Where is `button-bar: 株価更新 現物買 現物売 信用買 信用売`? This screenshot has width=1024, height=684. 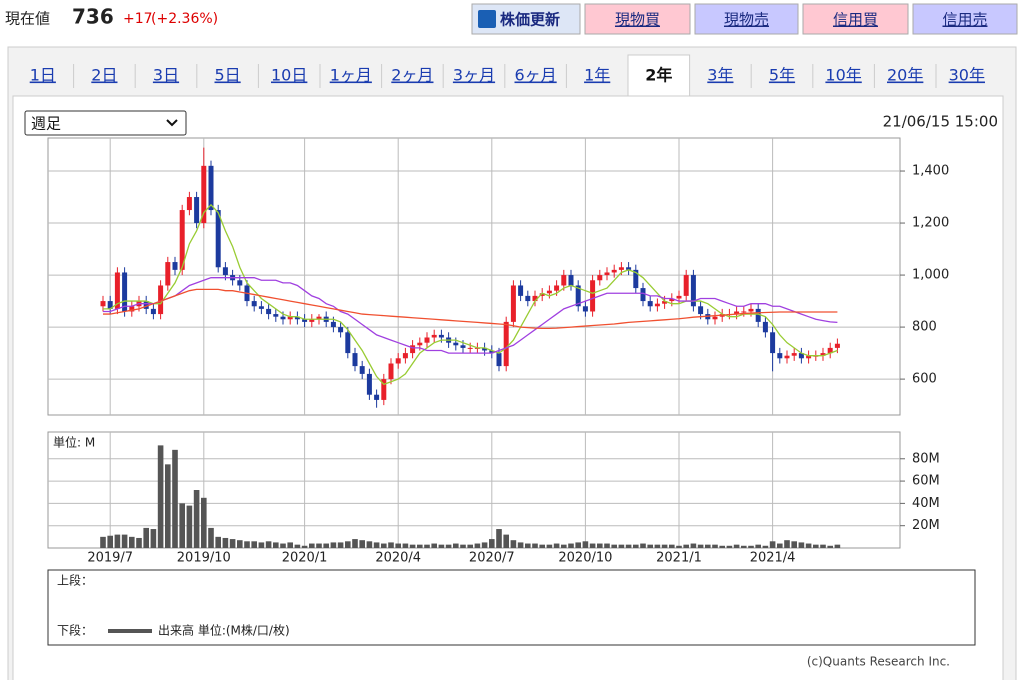 button-bar: 株価更新 現物買 現物売 信用買 信用売 is located at coordinates (744, 19).